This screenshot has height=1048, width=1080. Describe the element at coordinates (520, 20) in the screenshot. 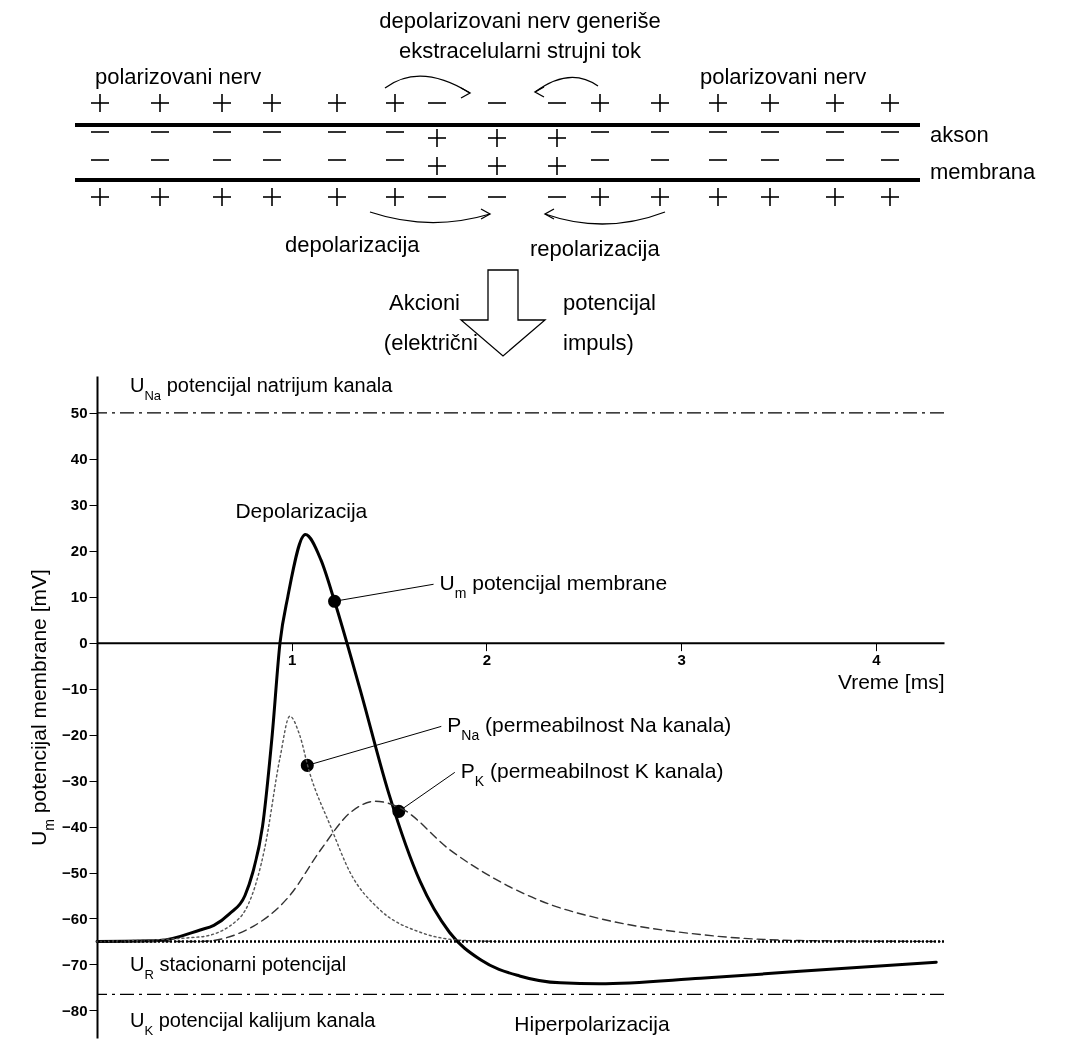

I see `text: depolarizovani nerv generiše` at that location.